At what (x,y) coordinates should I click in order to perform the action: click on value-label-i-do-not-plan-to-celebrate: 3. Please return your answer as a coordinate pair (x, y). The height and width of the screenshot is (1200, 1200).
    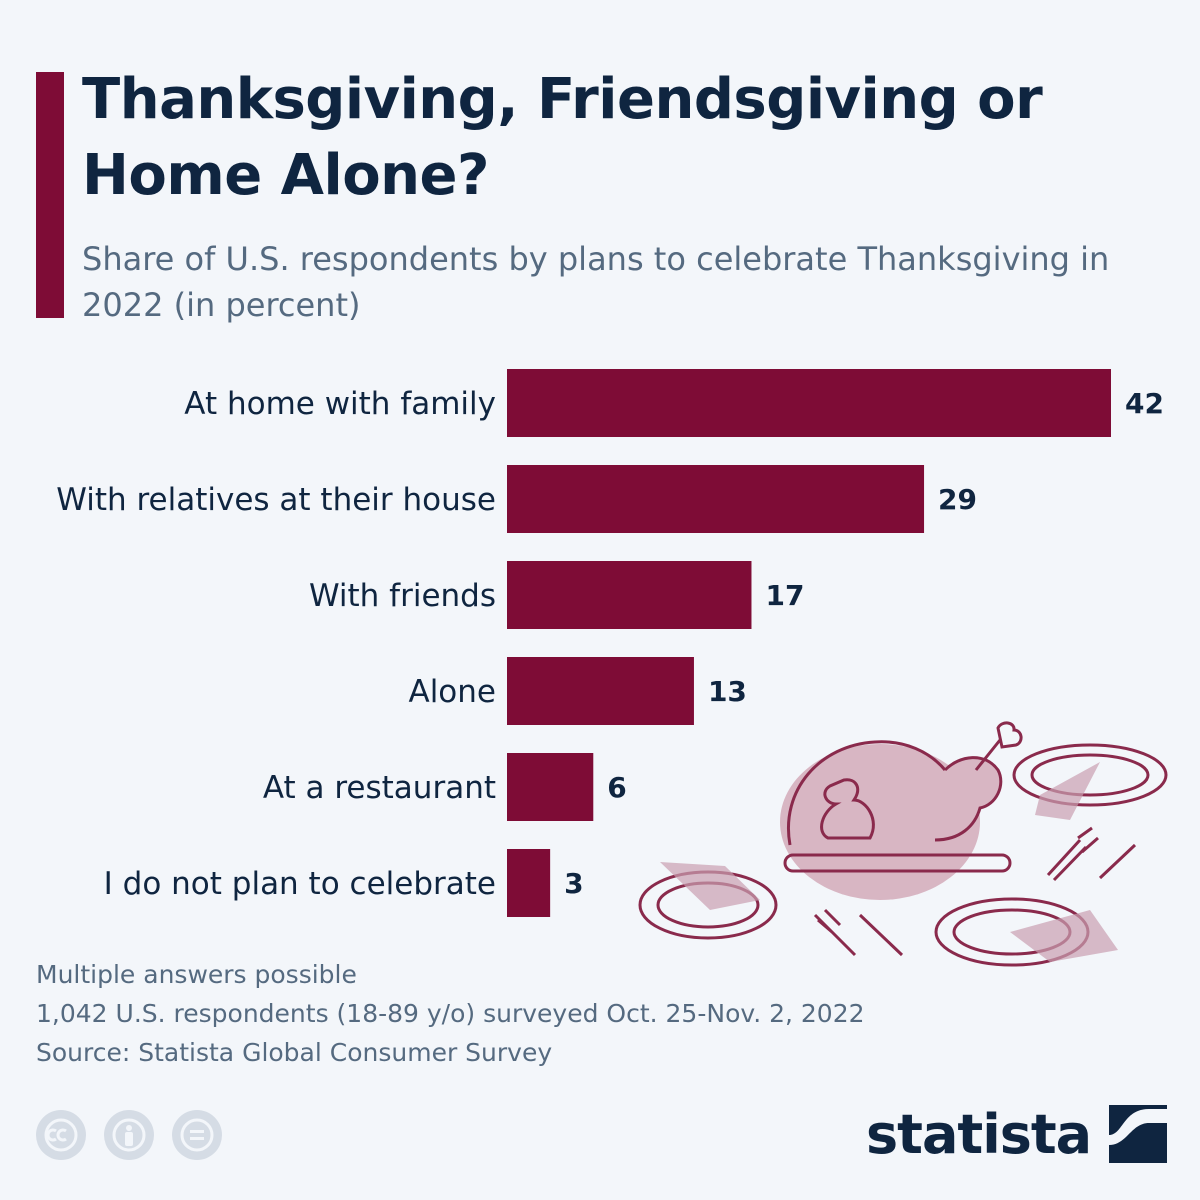
    Looking at the image, I should click on (573, 883).